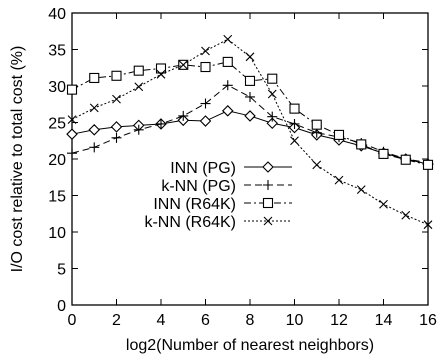 The width and height of the screenshot is (446, 358). I want to click on x-tick-label: 6, so click(205, 320).